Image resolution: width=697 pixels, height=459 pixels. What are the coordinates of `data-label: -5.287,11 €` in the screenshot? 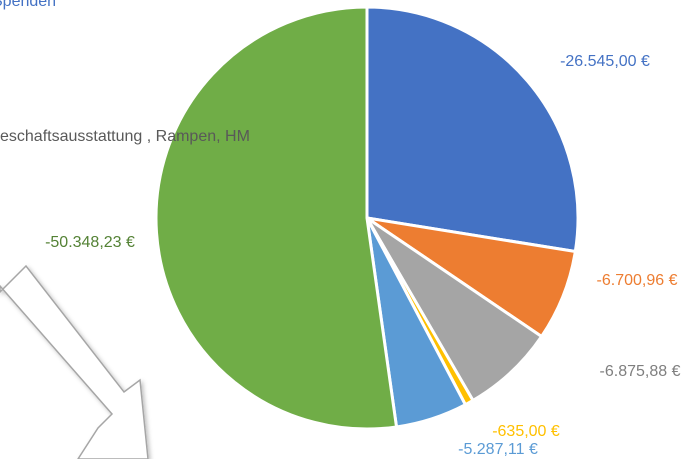 It's located at (498, 449).